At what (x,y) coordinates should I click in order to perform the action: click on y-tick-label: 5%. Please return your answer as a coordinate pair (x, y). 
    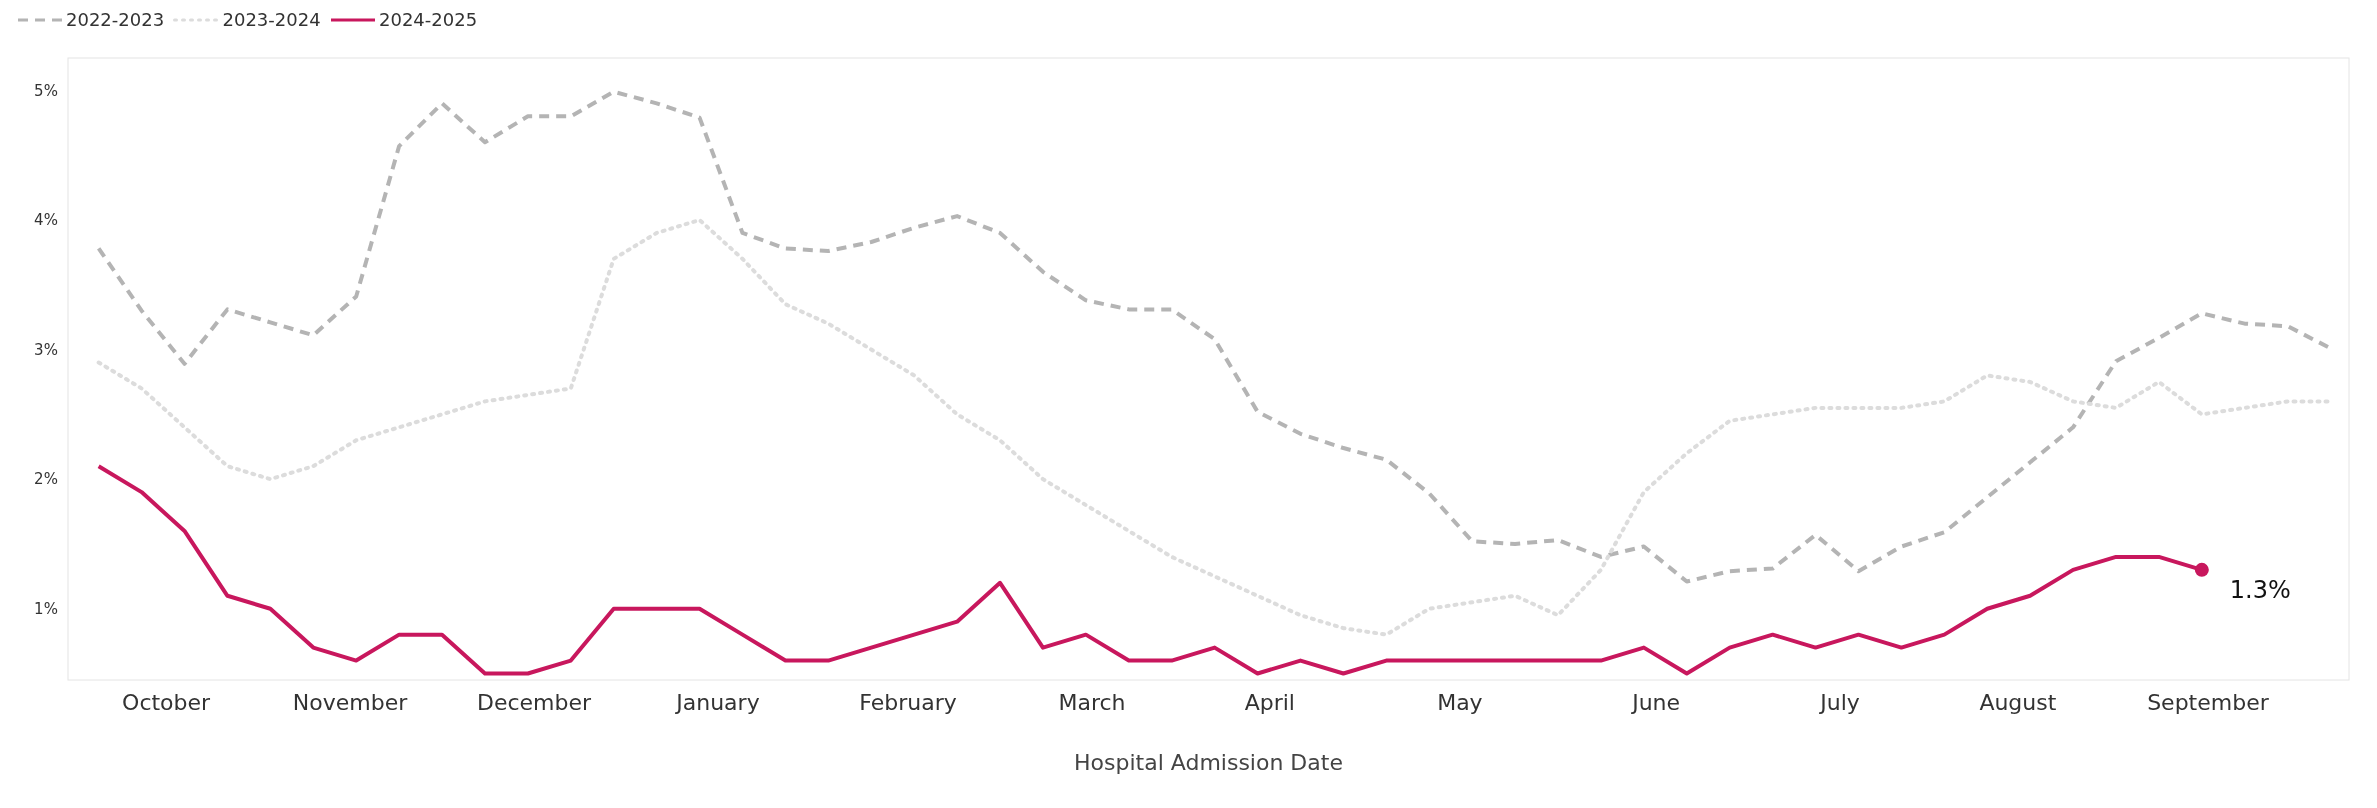
    Looking at the image, I should click on (46, 90).